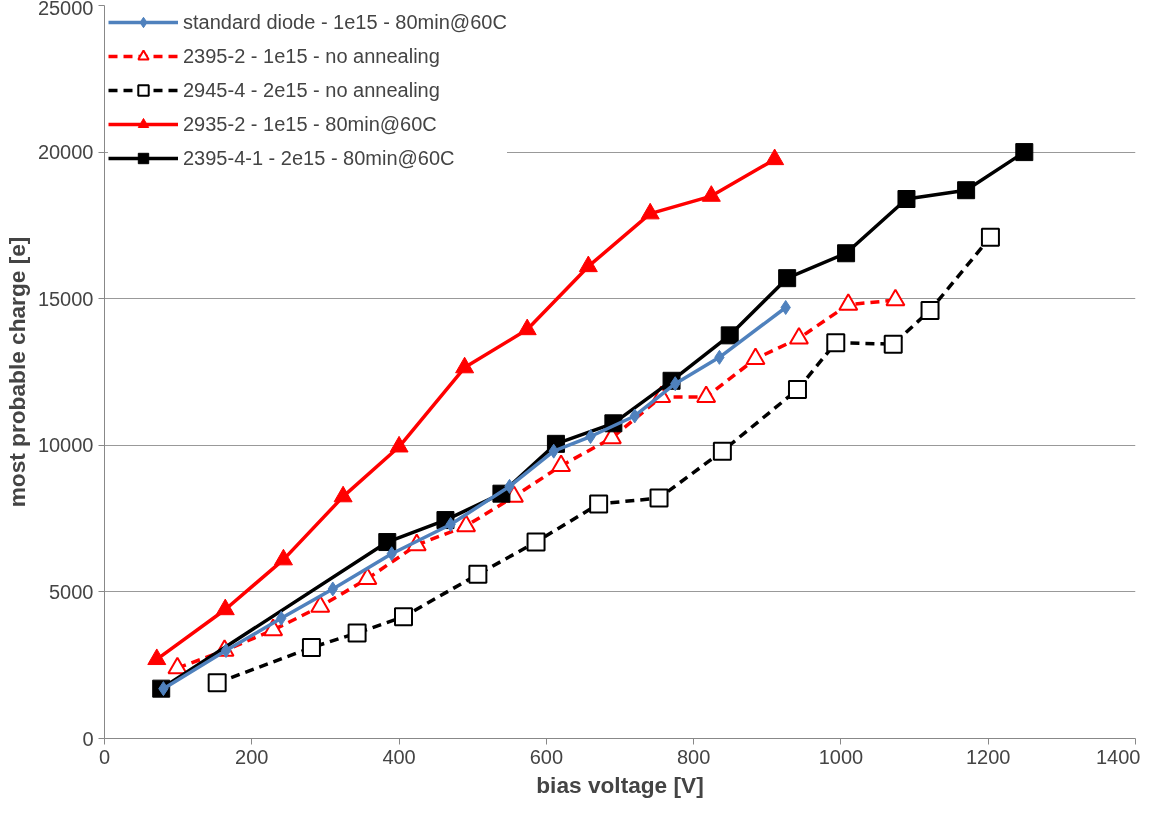  Describe the element at coordinates (88, 738) in the screenshot. I see `y-tick-label: 0` at that location.